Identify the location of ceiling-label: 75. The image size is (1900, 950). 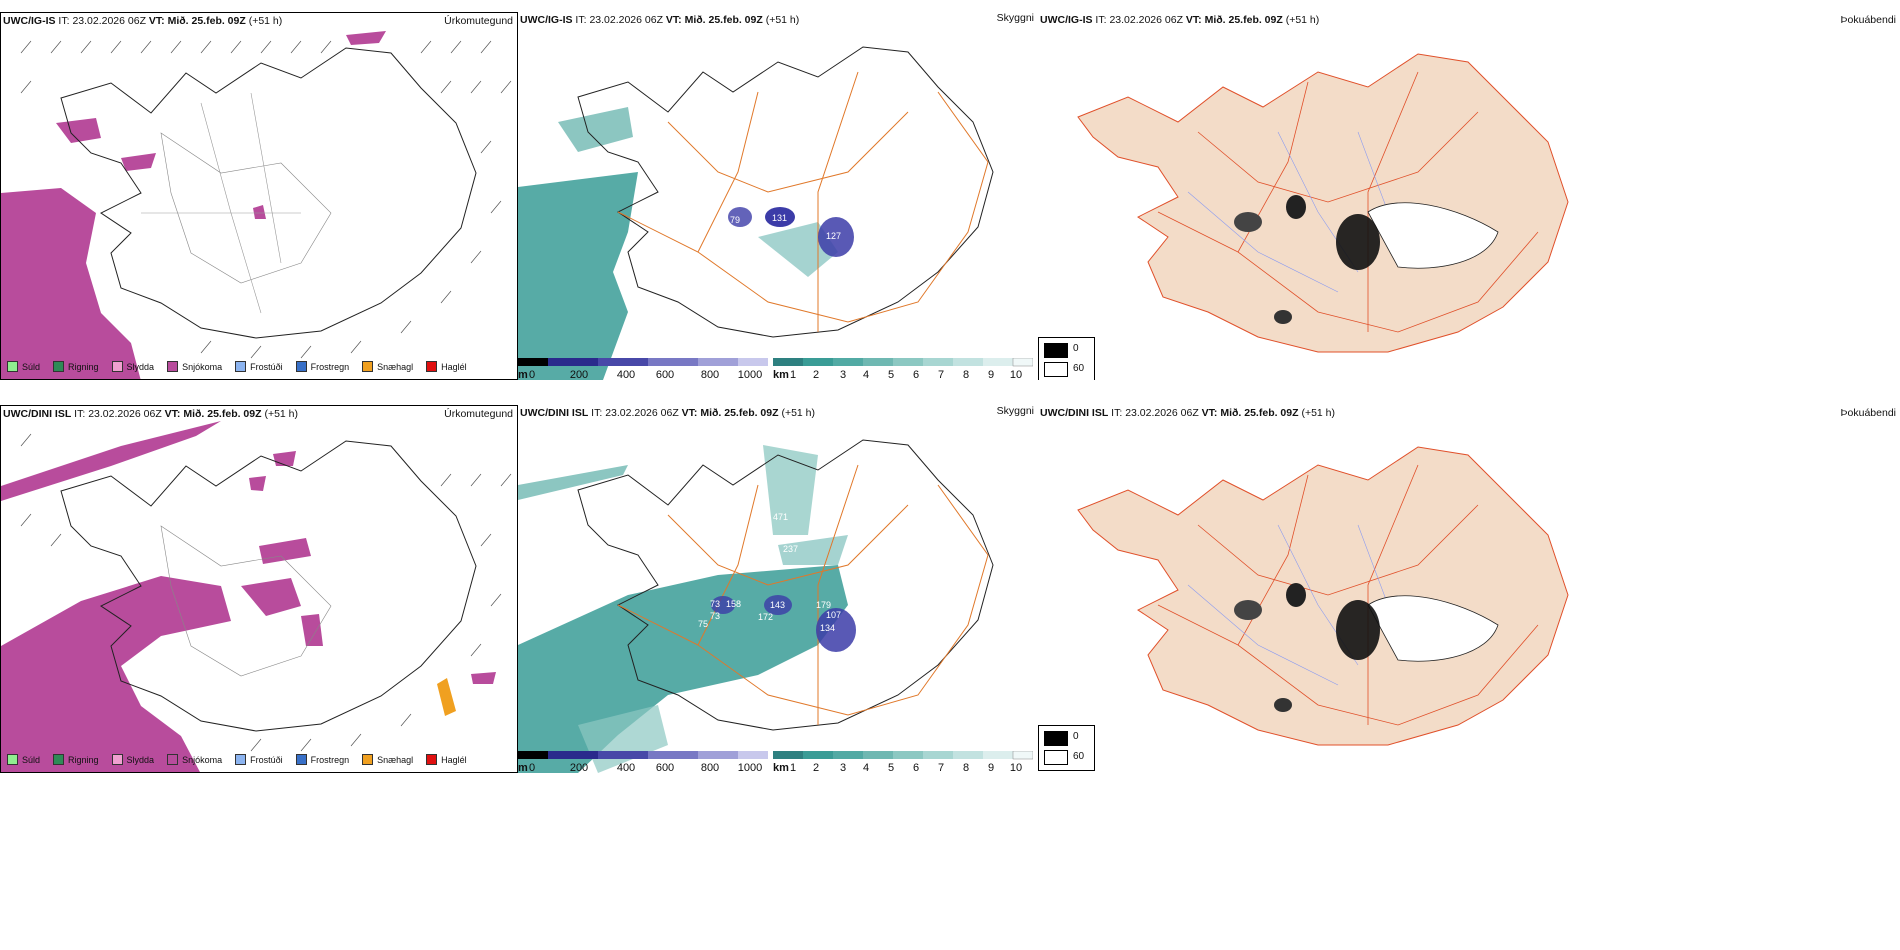
(703, 624).